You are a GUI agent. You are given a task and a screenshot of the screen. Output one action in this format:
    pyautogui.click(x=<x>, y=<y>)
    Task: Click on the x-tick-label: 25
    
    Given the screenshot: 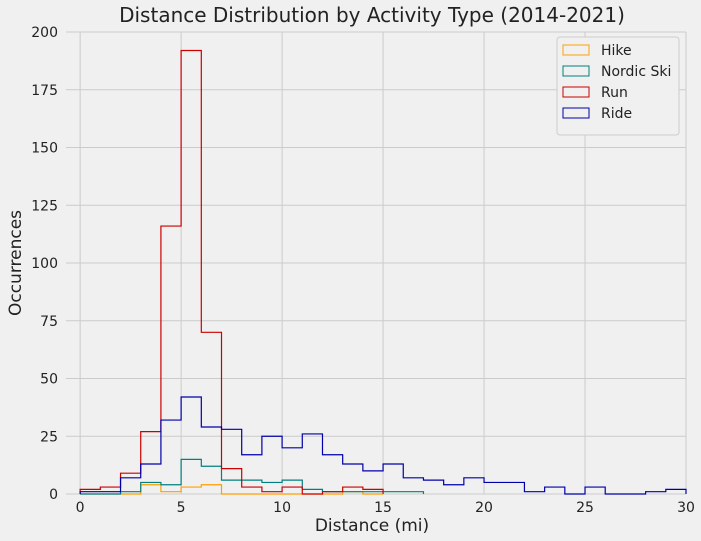 What is the action you would take?
    pyautogui.click(x=585, y=508)
    